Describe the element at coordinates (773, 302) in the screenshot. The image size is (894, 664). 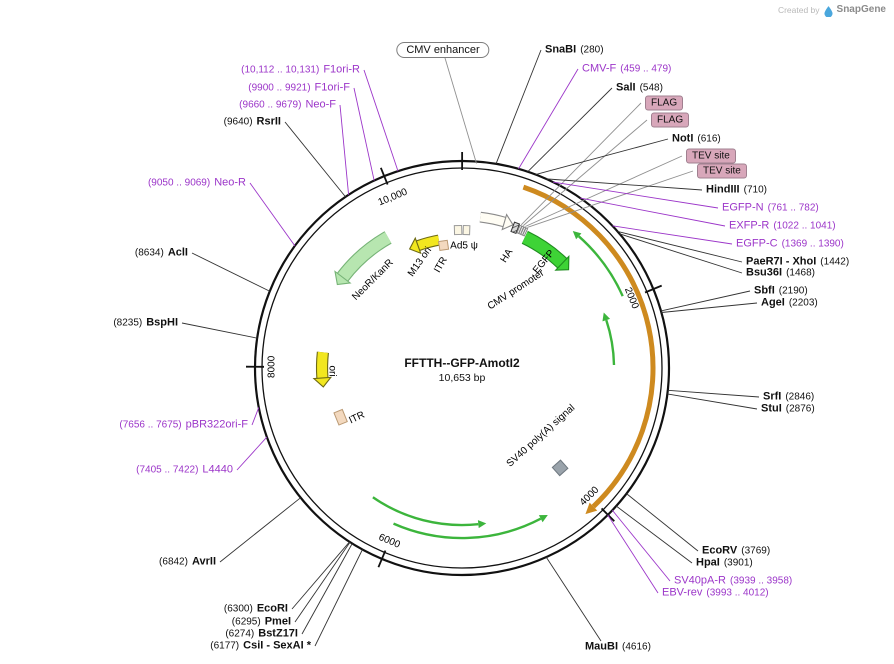
I see `callout-text: AgeI` at that location.